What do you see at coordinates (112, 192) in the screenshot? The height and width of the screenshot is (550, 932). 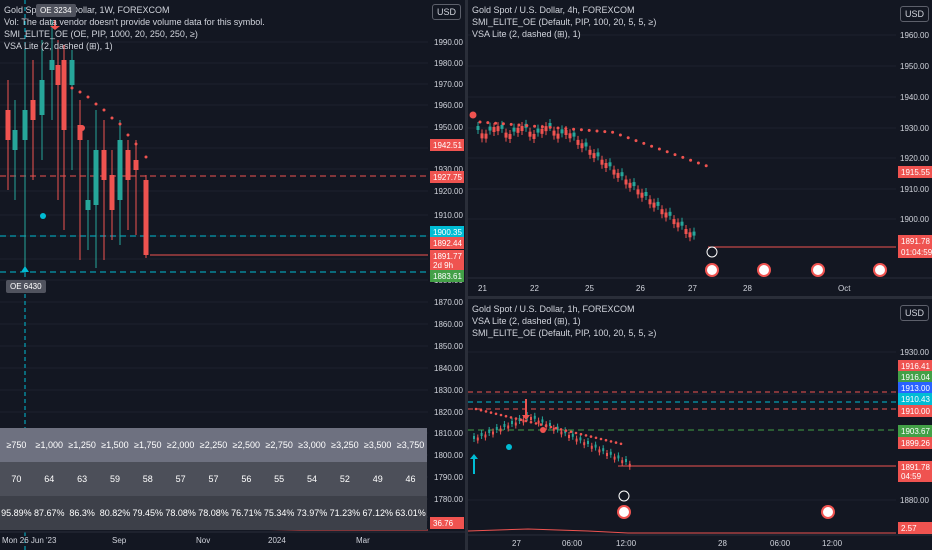 I see `weekly-candle-13-body` at bounding box center [112, 192].